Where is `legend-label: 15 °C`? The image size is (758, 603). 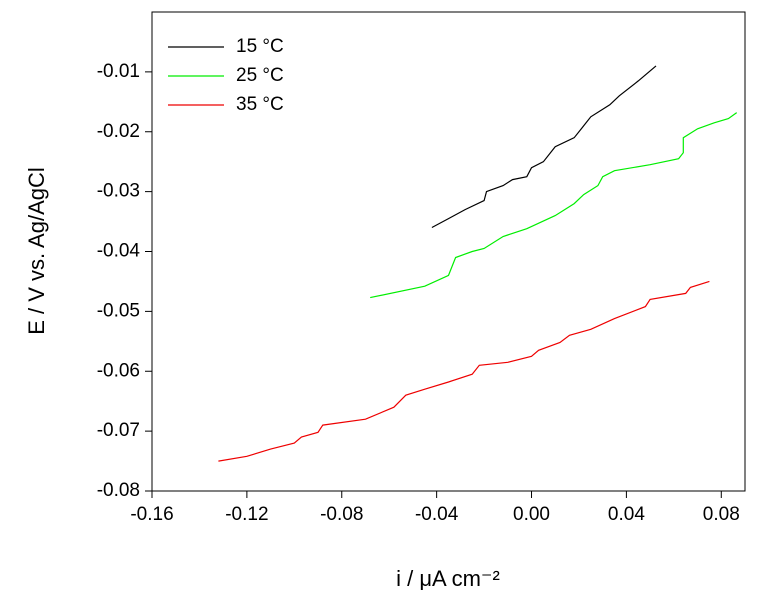
legend-label: 15 °C is located at coordinates (260, 46).